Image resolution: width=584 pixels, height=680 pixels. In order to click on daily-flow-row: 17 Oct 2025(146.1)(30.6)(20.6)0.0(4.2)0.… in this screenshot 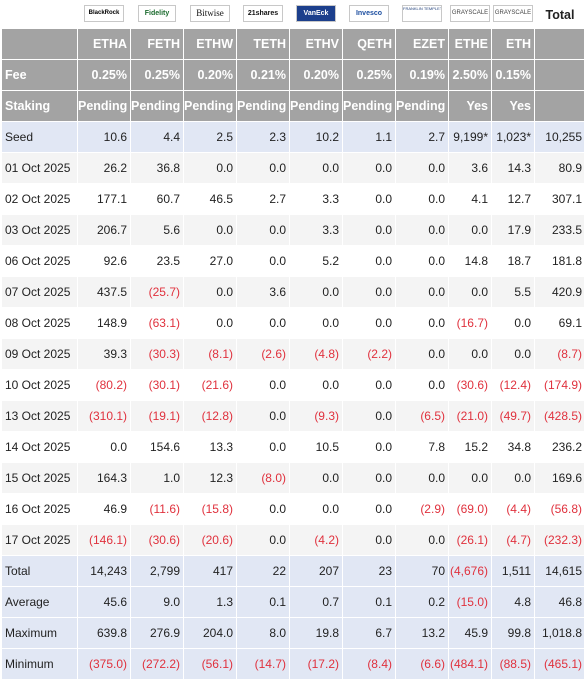, I will do `click(293, 540)`.